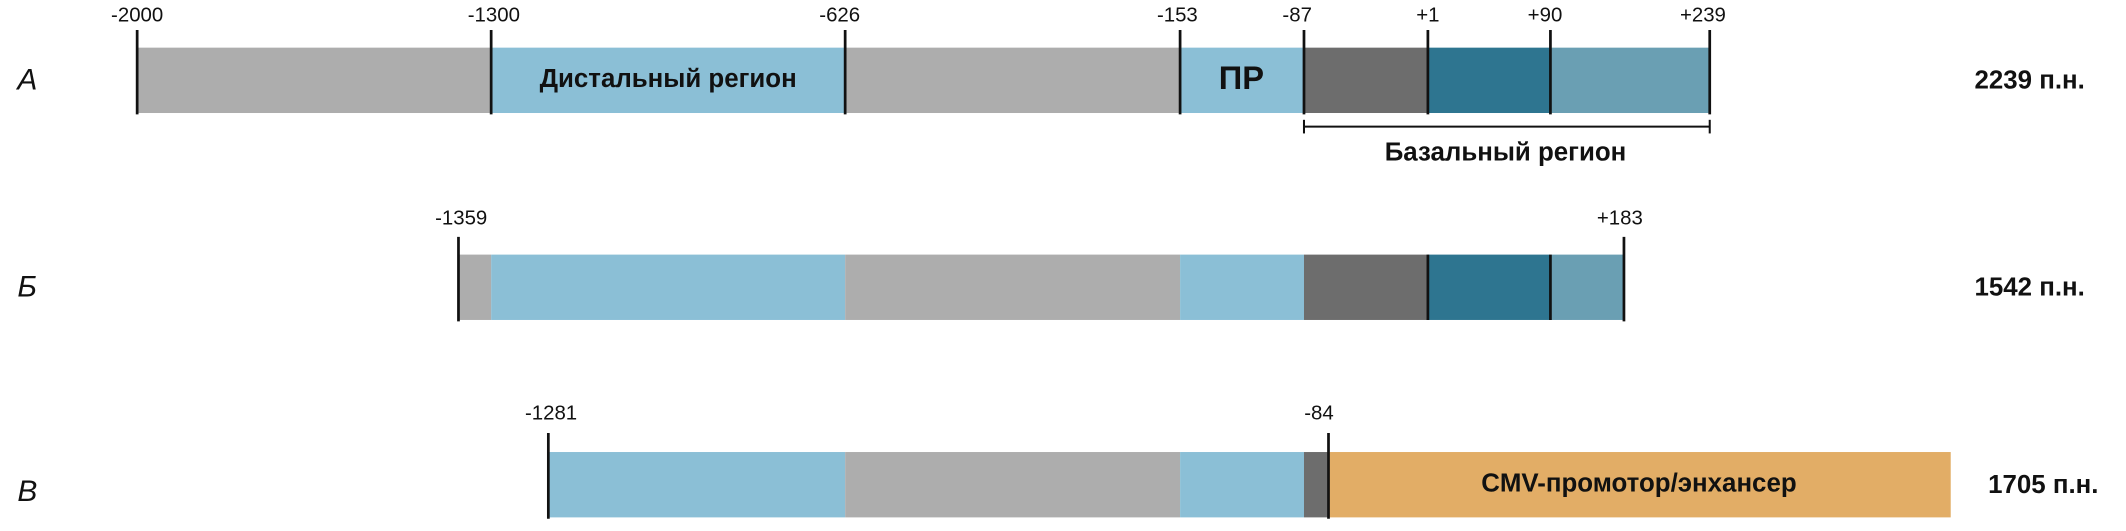 The width and height of the screenshot is (2126, 531). Describe the element at coordinates (2030, 287) in the screenshot. I see `size-label: 1542 п.н.` at that location.